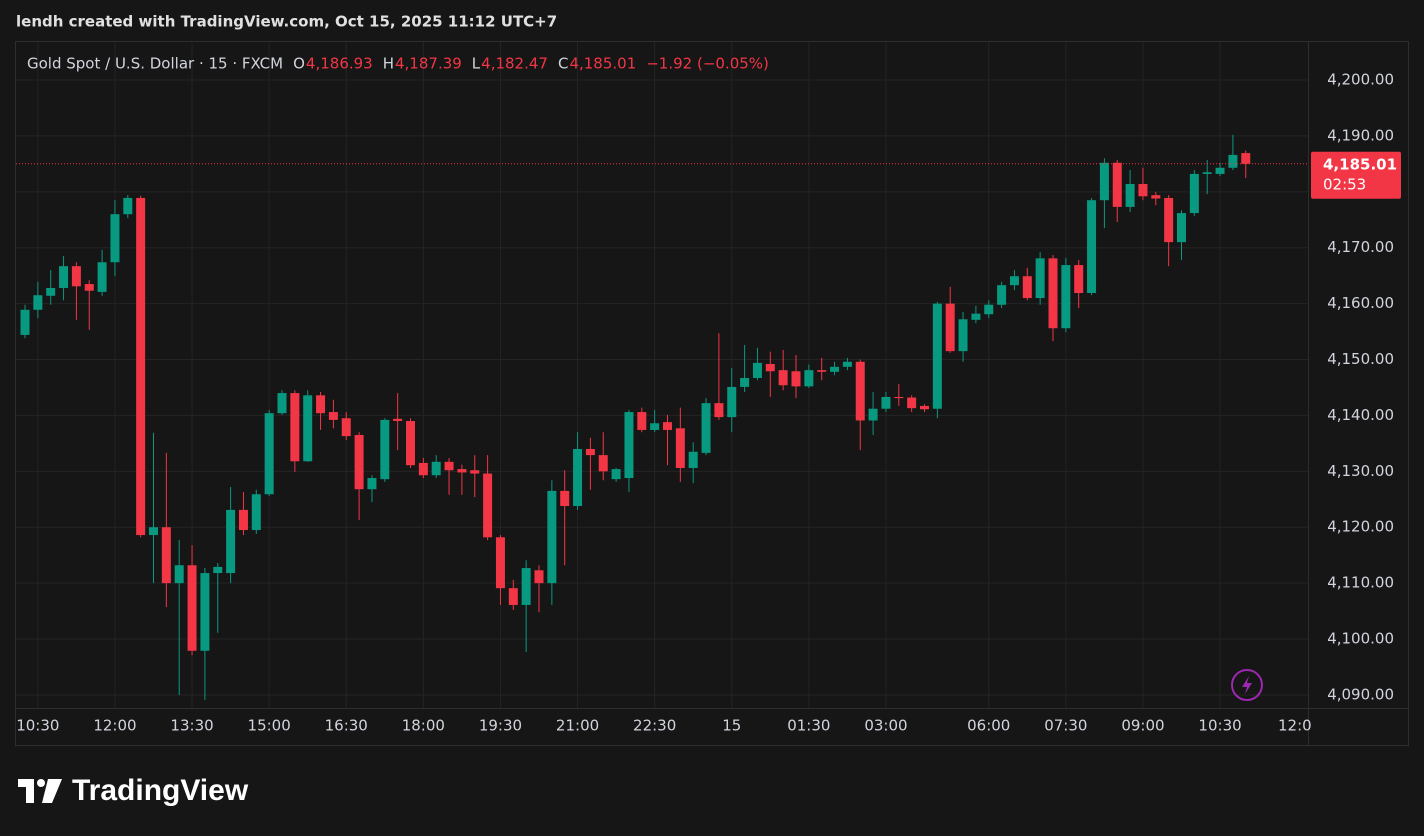 Image resolution: width=1424 pixels, height=836 pixels. I want to click on icon-bolt, so click(1247, 685).